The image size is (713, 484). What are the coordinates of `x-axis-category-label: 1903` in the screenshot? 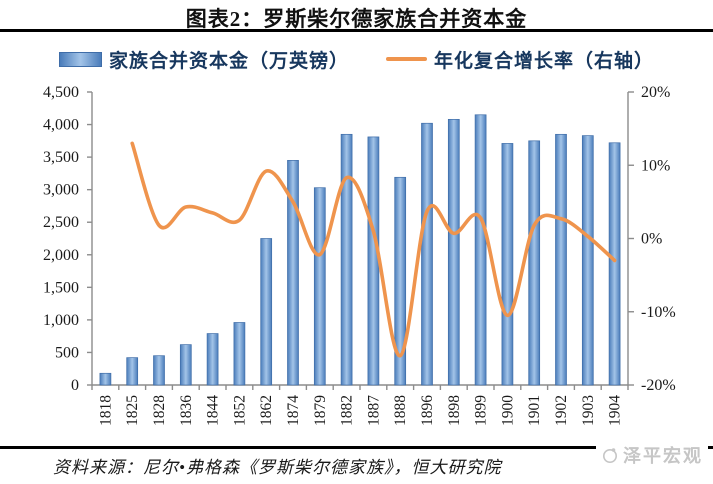 It's located at (588, 410).